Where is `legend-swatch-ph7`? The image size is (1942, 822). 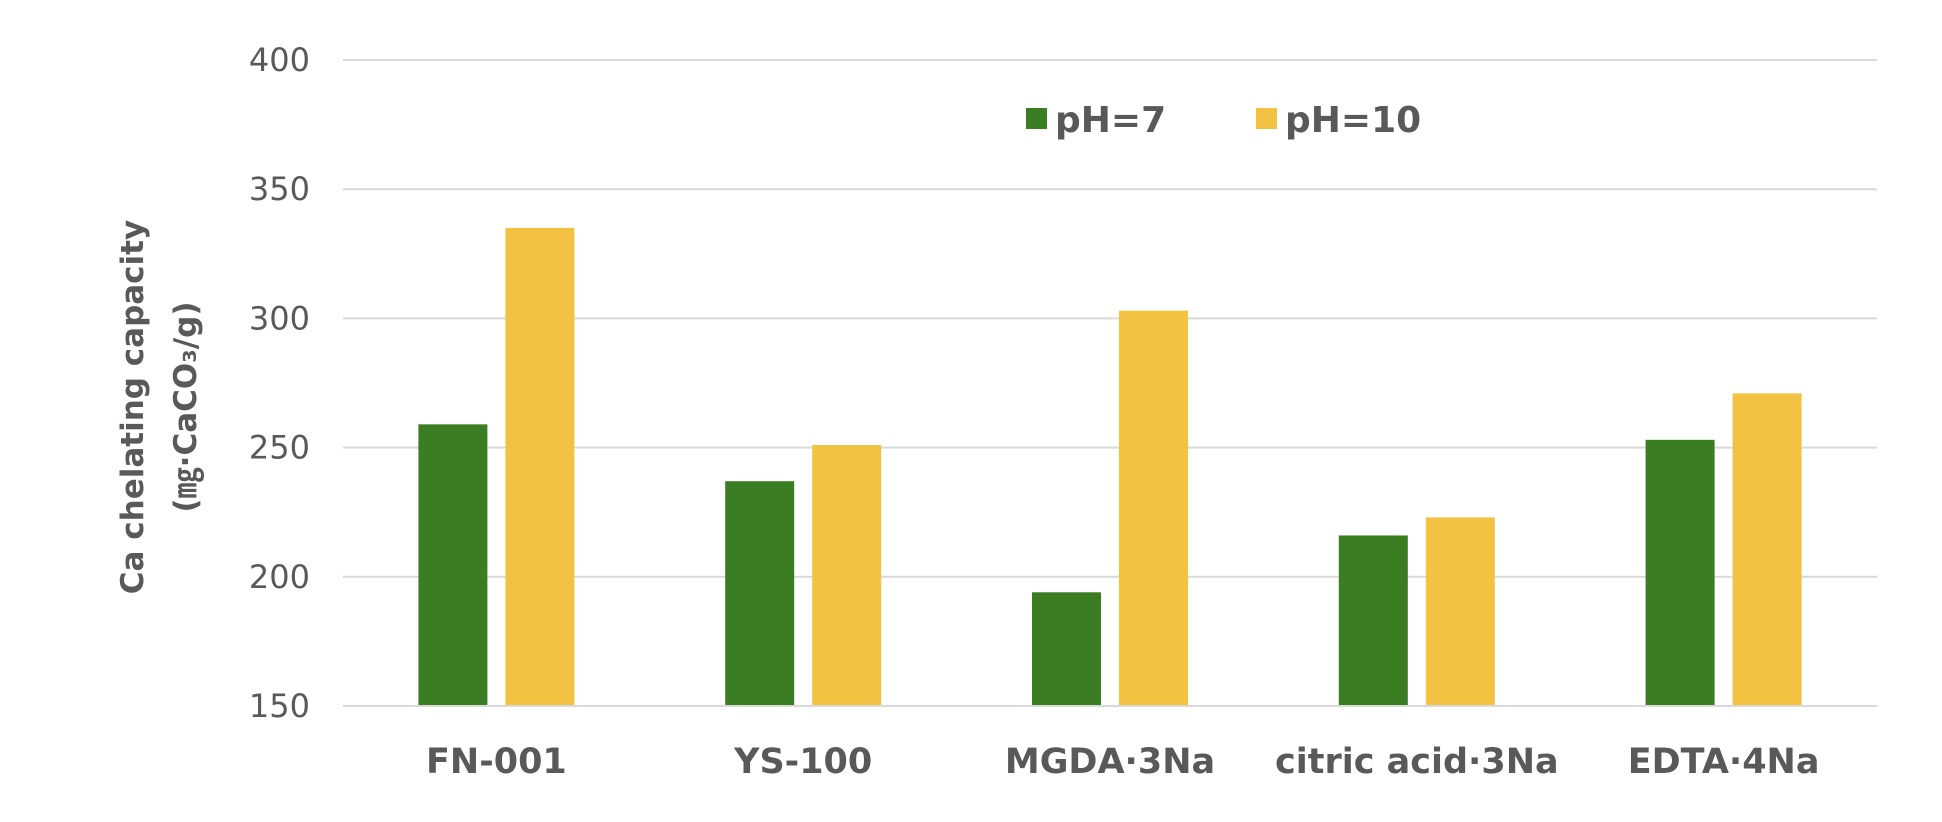
legend-swatch-ph7 is located at coordinates (1036, 118).